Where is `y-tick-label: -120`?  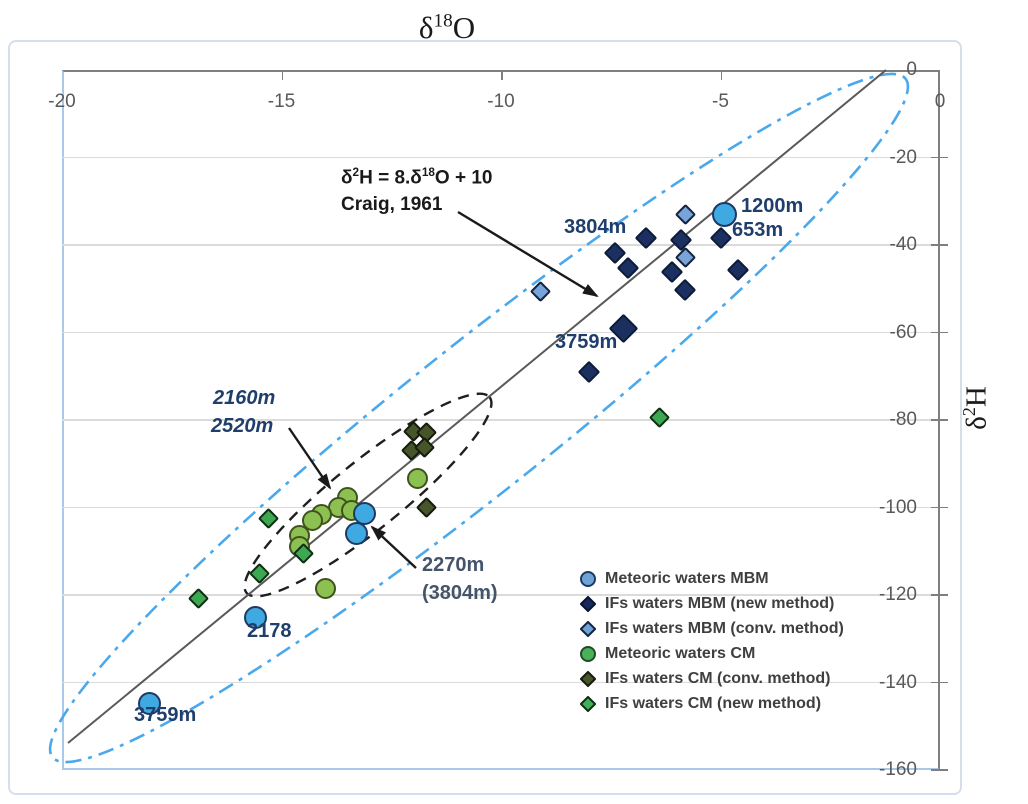 y-tick-label: -120 is located at coordinates (897, 594).